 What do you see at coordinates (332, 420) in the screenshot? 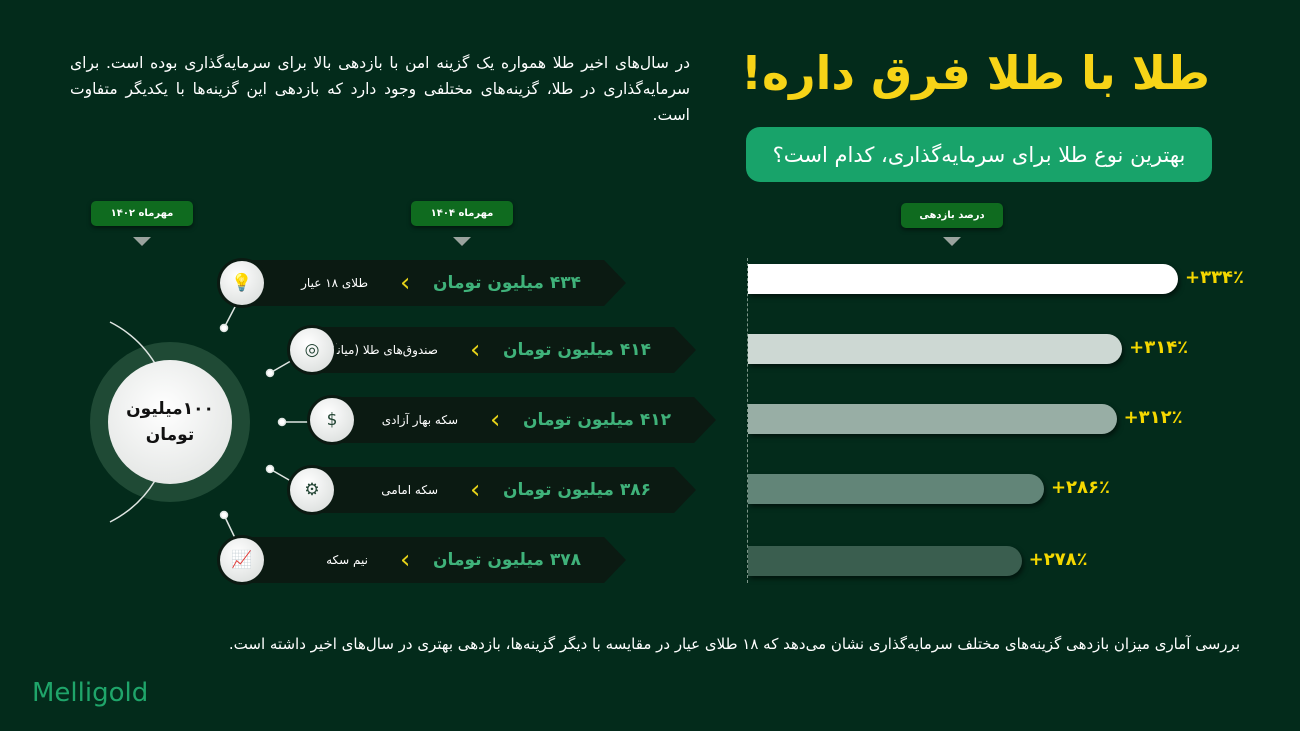
I see `coin-hand-icon: $` at bounding box center [332, 420].